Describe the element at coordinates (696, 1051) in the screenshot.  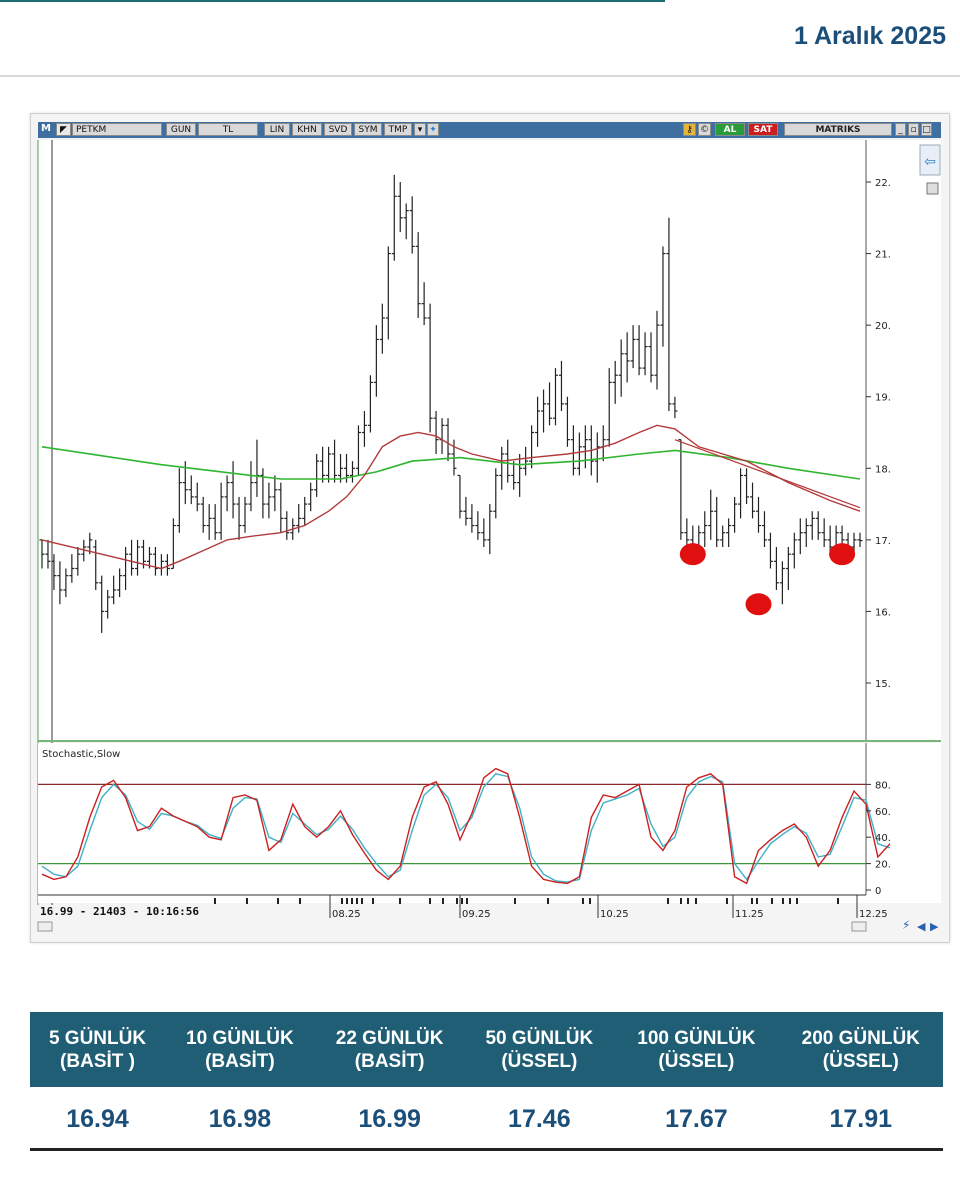
I see `ma-header-100: 100 GÜNLÜK (ÜSSEL)` at that location.